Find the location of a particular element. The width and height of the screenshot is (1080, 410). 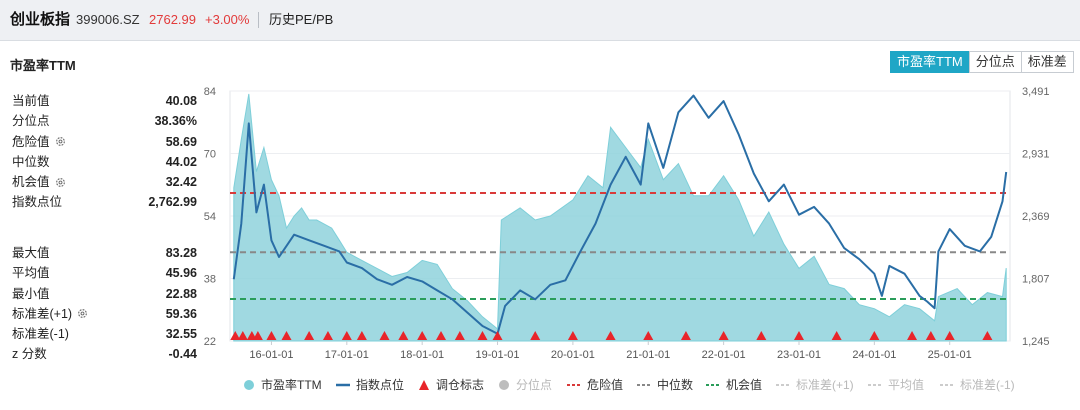

line-icon is located at coordinates (343, 385).